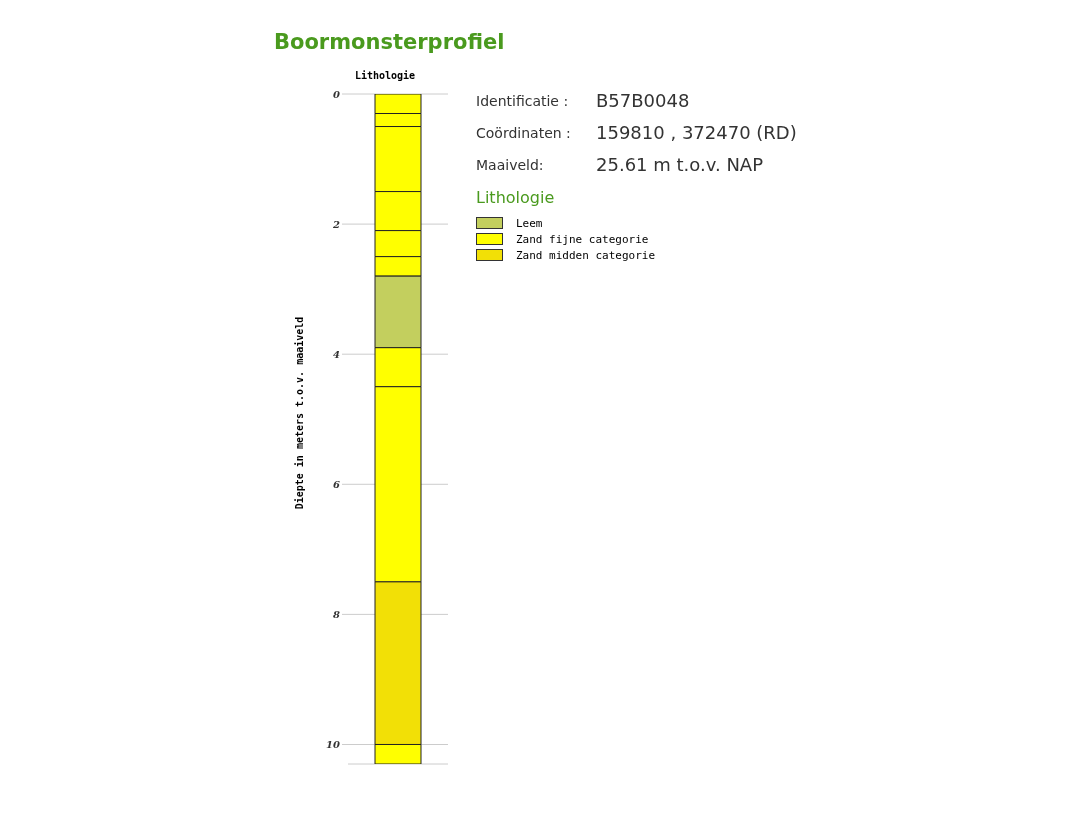 This screenshot has height=816, width=1077. Describe the element at coordinates (643, 101) in the screenshot. I see `text: B57B0048` at that location.